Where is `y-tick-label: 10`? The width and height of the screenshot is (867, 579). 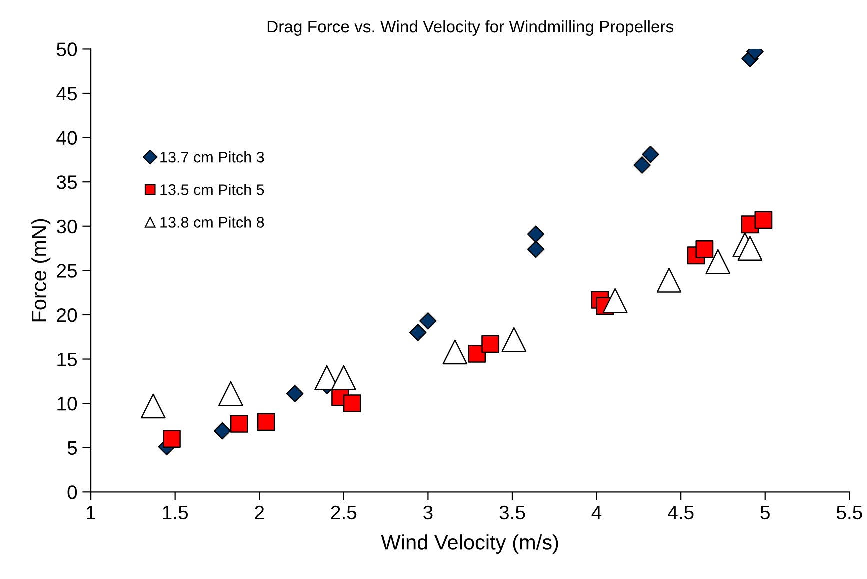 y-tick-label: 10 is located at coordinates (68, 404).